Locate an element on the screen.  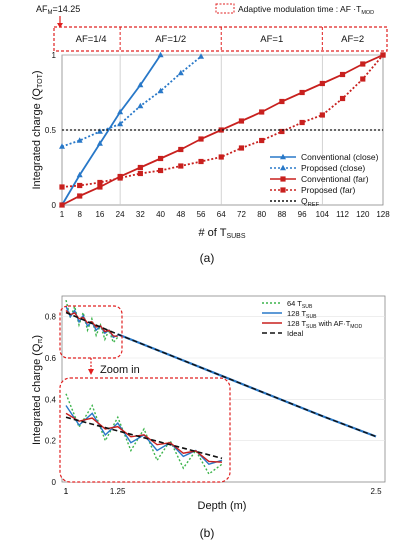
x-tick-label: 80 is located at coordinates (261, 214).